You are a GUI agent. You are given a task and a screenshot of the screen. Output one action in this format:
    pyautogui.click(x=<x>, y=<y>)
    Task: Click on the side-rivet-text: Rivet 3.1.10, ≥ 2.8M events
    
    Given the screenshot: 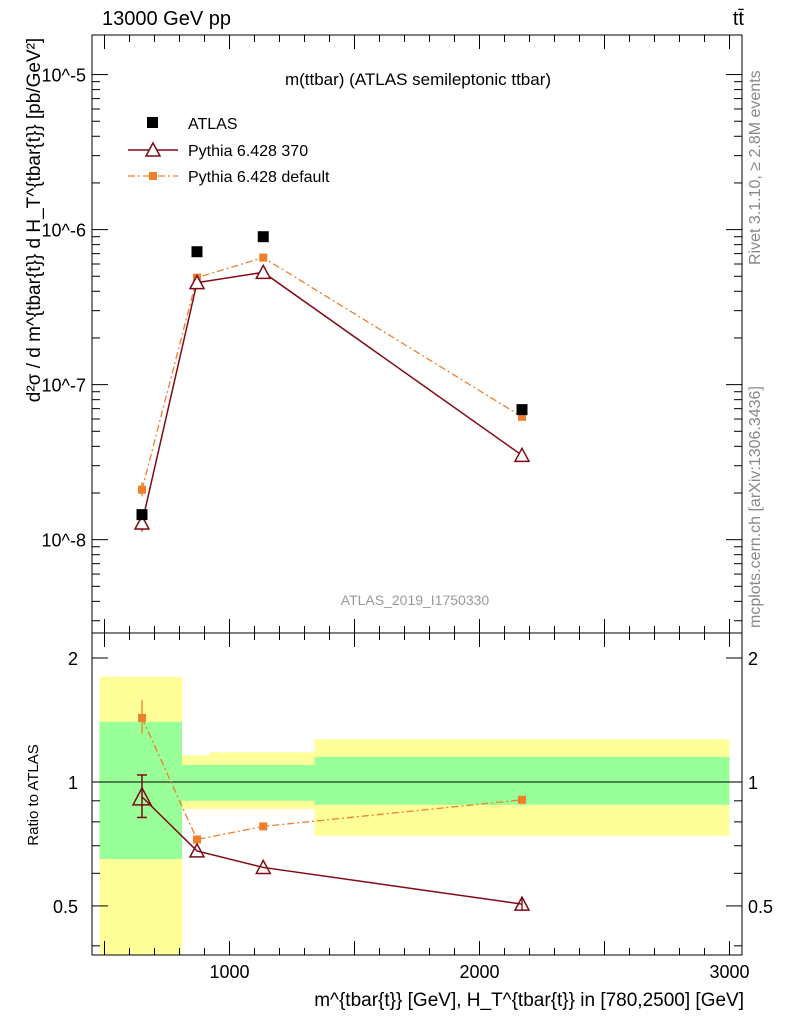 What is the action you would take?
    pyautogui.click(x=755, y=167)
    